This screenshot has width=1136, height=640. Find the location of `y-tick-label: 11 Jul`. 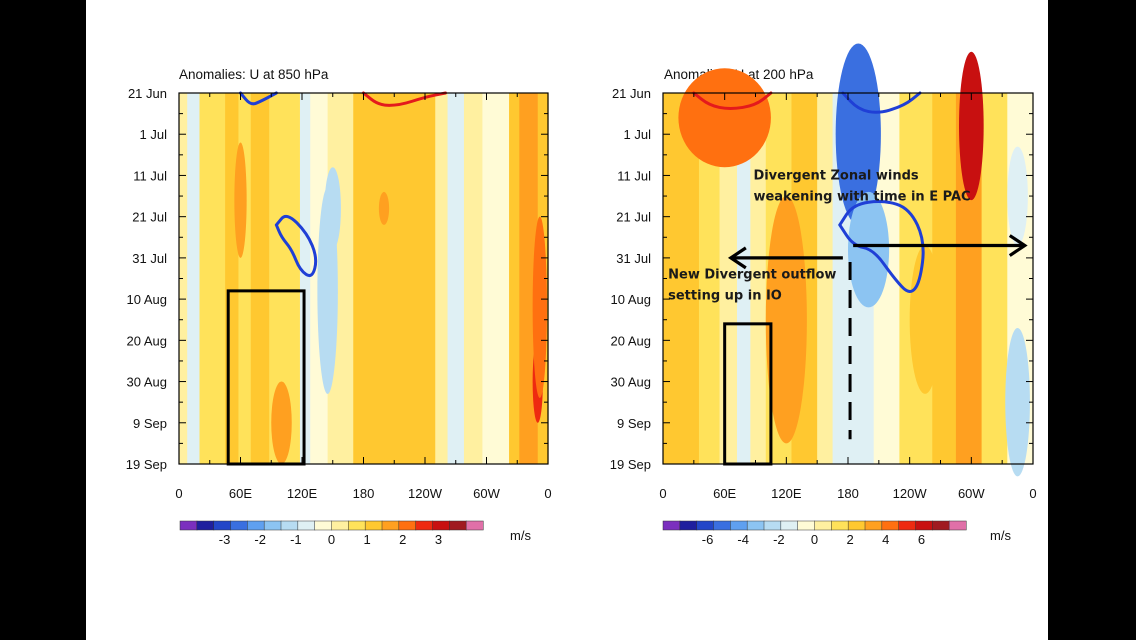

y-tick-label: 11 Jul is located at coordinates (150, 175).